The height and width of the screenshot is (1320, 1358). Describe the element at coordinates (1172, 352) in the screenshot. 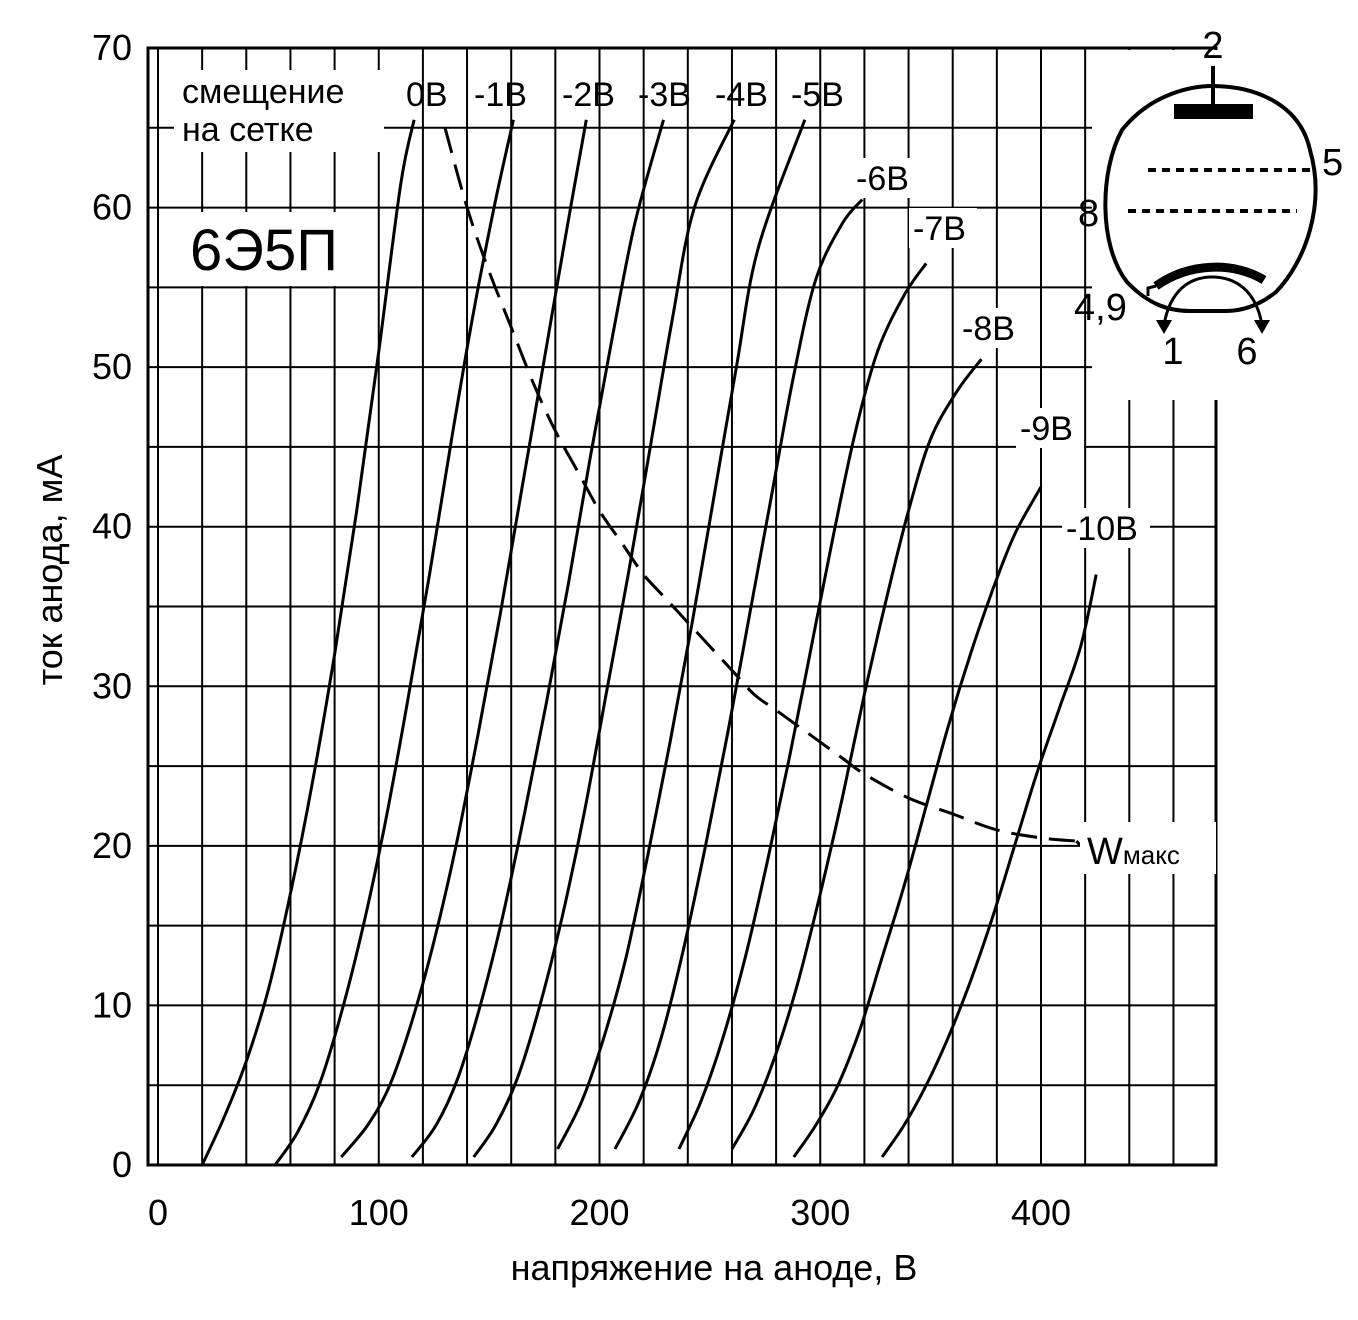

I see `pin-label-heater-1: 1` at that location.